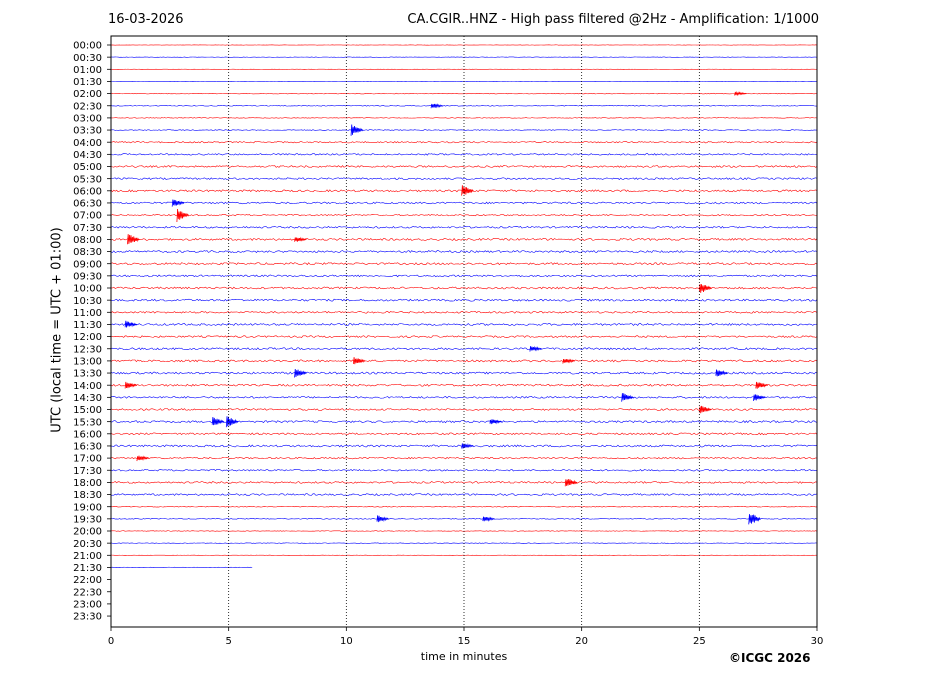 The width and height of the screenshot is (927, 696). I want to click on y-tick-label-09:00: 09:00, so click(87, 264).